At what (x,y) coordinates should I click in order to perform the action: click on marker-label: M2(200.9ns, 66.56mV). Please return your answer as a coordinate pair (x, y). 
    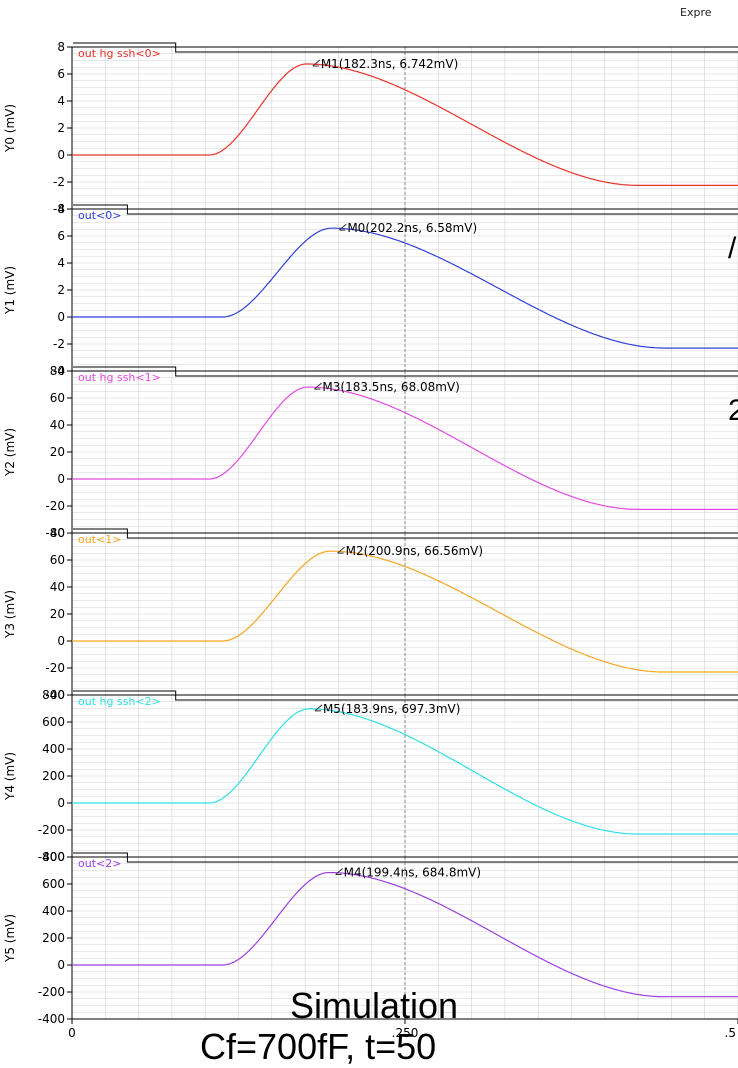
    Looking at the image, I should click on (414, 551).